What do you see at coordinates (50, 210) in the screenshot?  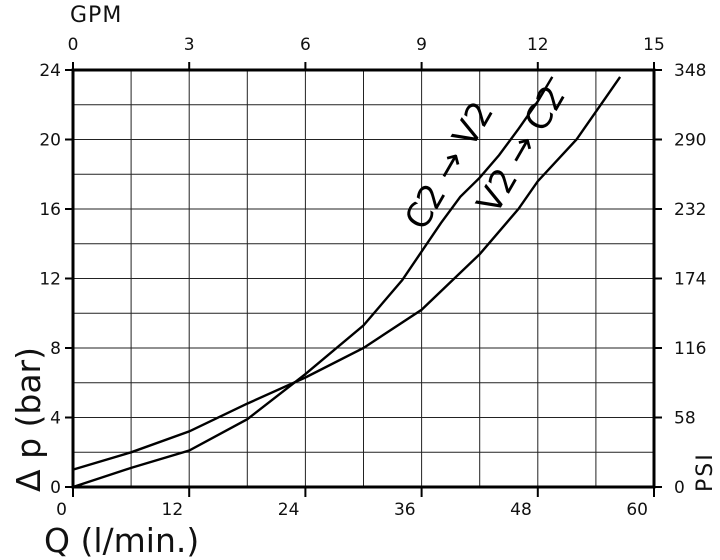 I see `y-tick-label: 16` at bounding box center [50, 210].